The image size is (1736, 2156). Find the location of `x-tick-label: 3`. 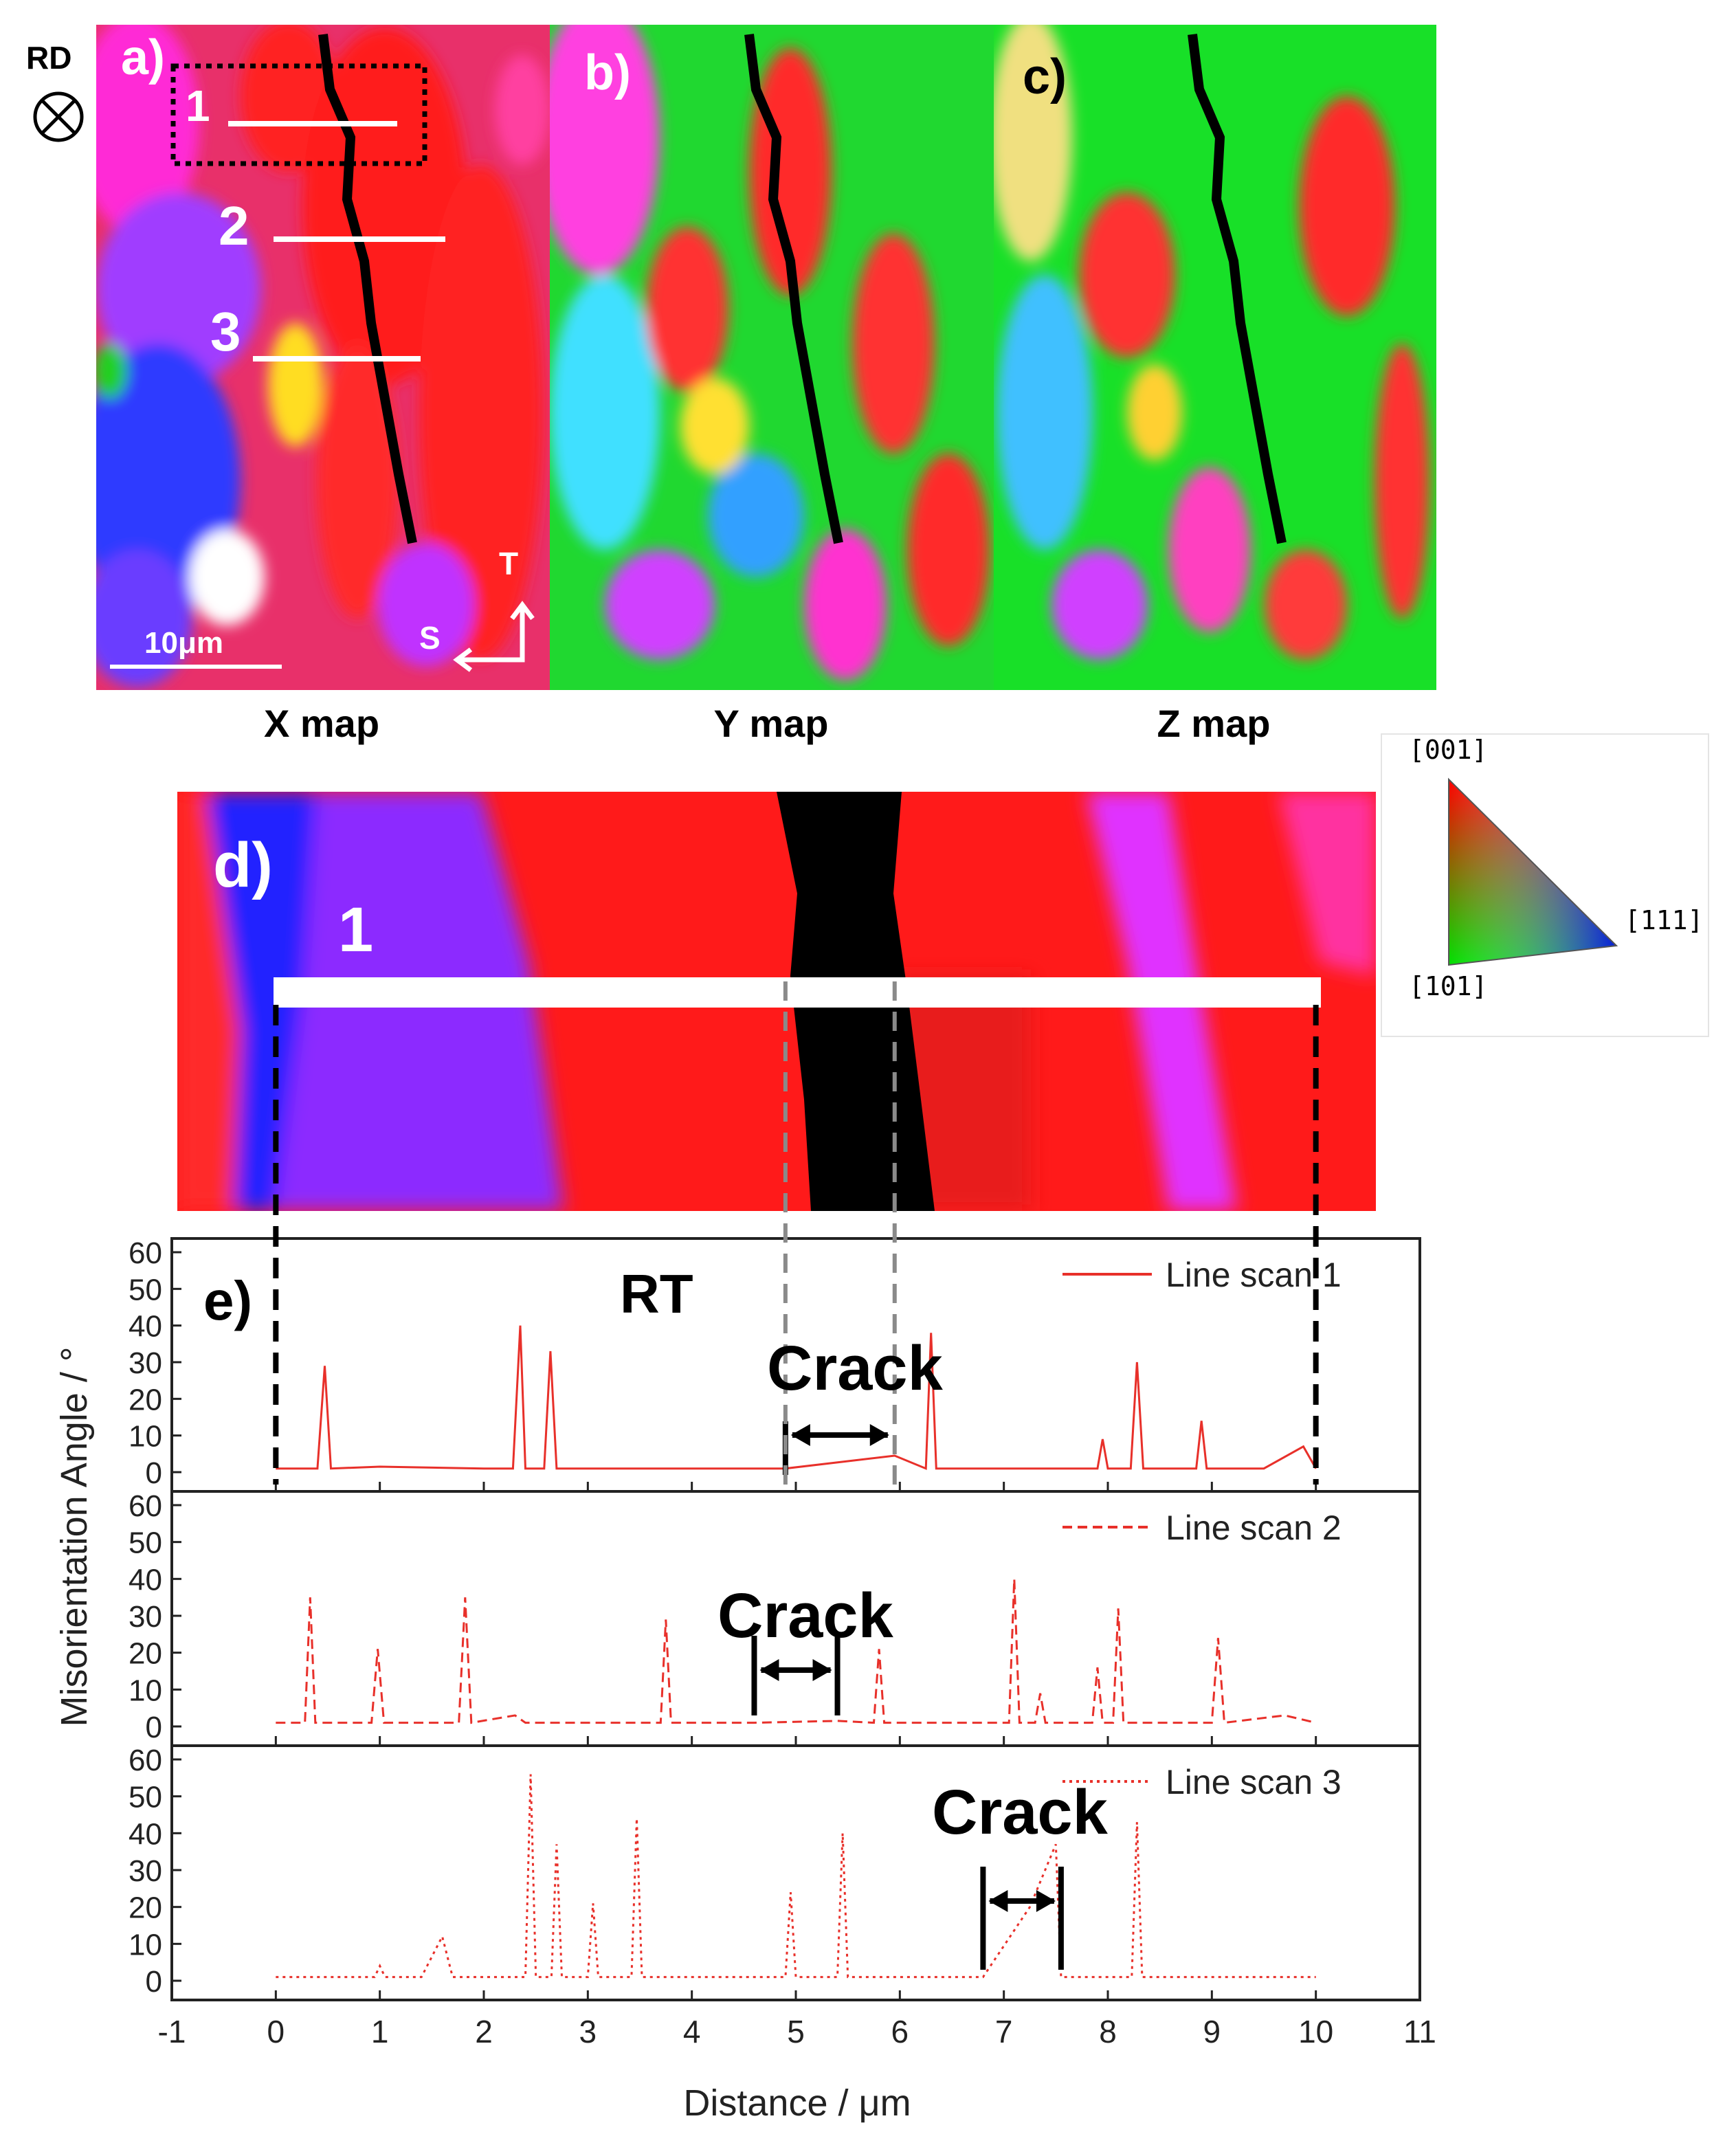

x-tick-label: 3 is located at coordinates (588, 2031).